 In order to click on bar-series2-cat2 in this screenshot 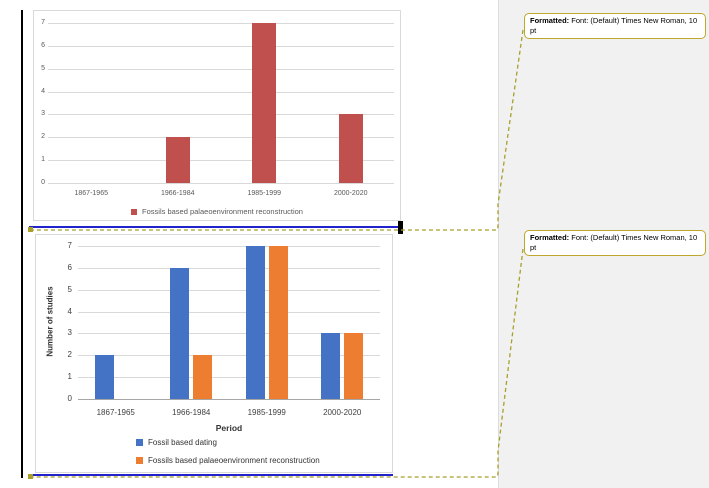, I will do `click(203, 377)`.